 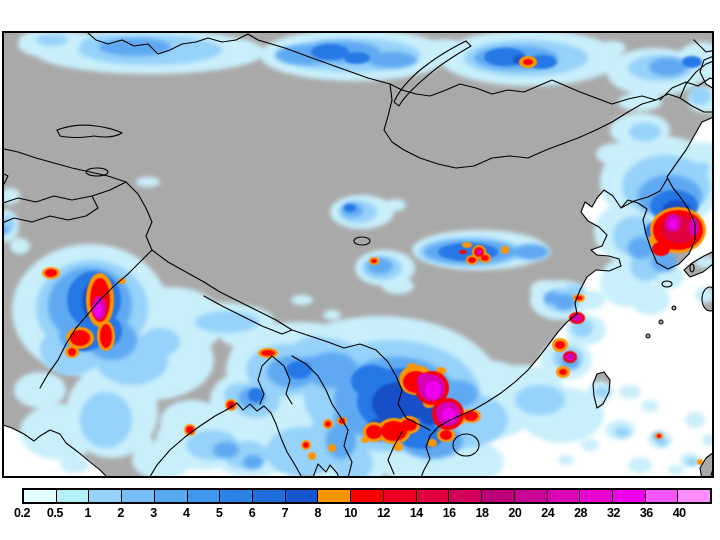 I want to click on colorbar-tick-label: 12, so click(x=383, y=513).